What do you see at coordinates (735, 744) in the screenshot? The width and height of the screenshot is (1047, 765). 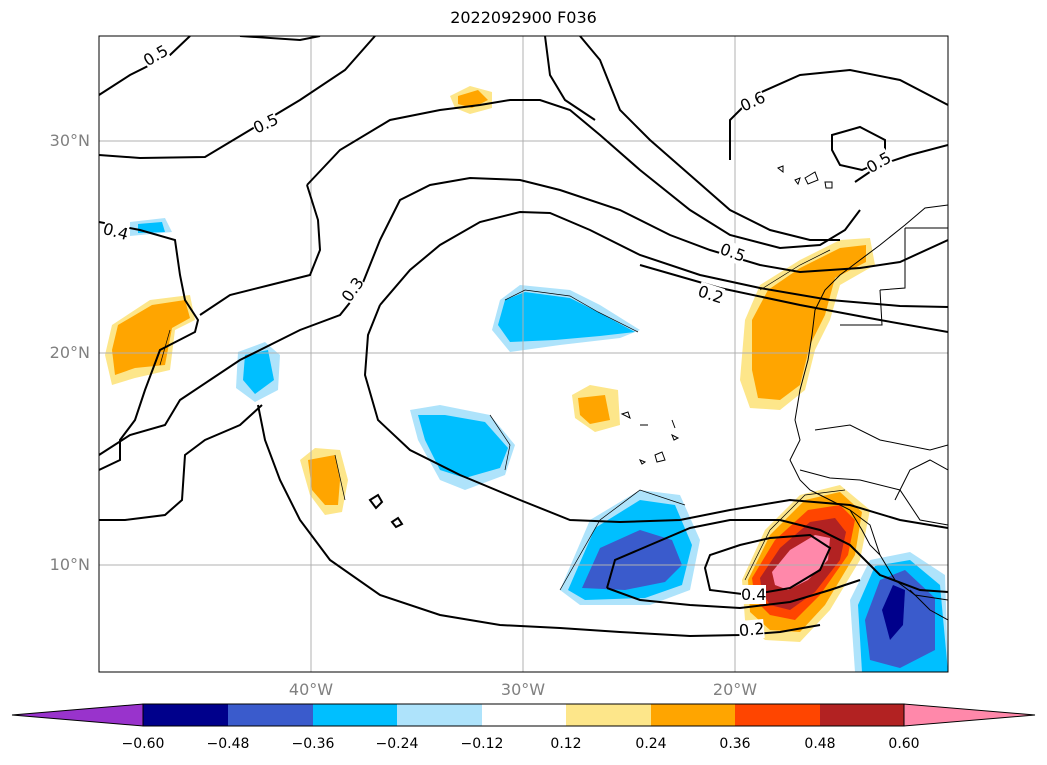 I see `colorbar-tick-label: 0.36` at bounding box center [735, 744].